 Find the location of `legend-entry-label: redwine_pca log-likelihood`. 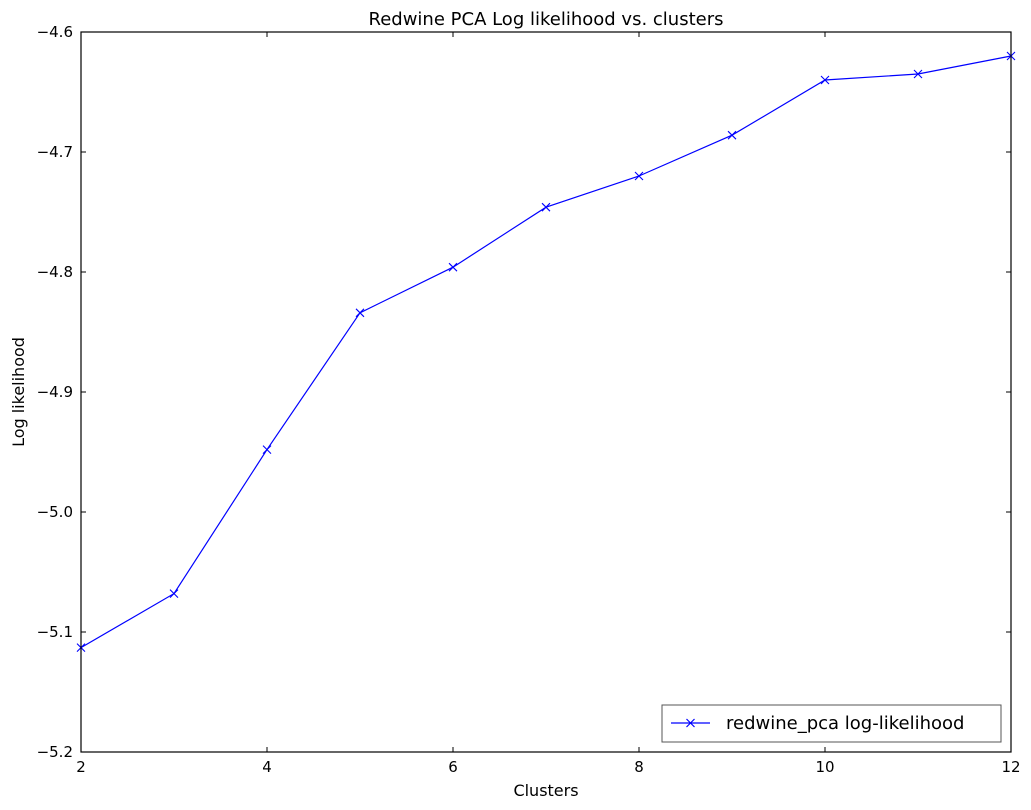

legend-entry-label: redwine_pca log-likelihood is located at coordinates (845, 723).